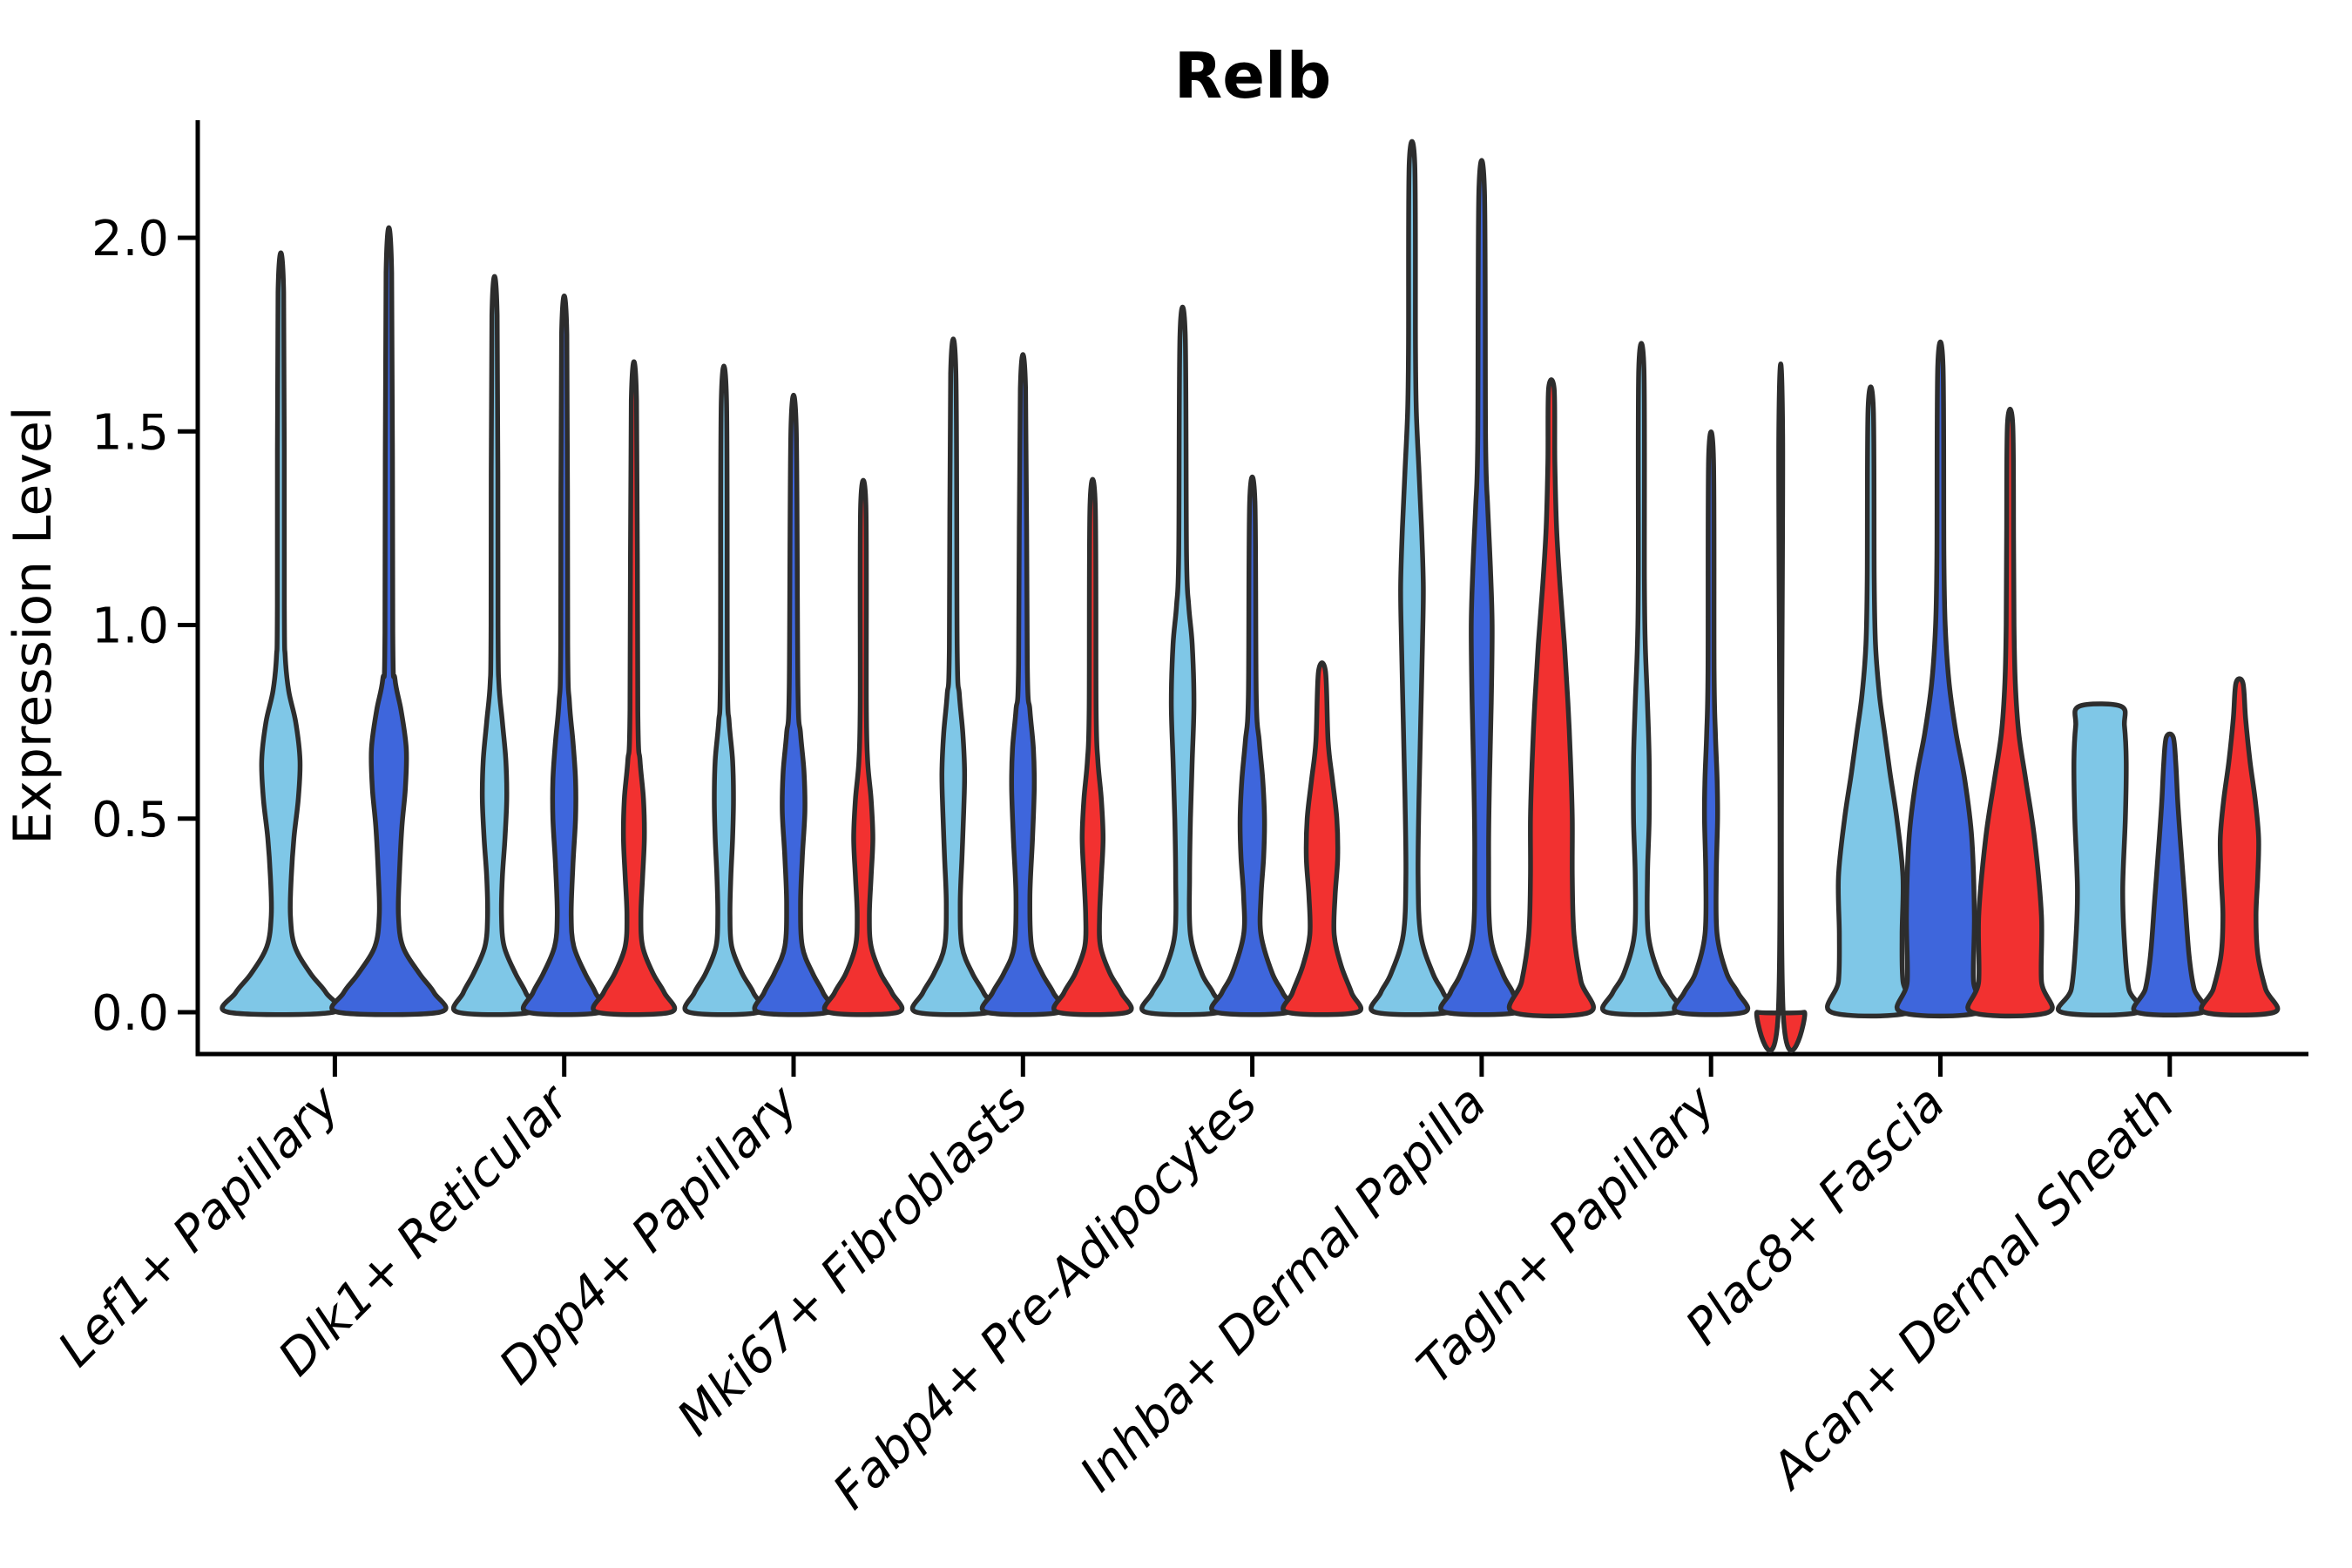 The height and width of the screenshot is (1568, 2352). I want to click on violin-inhba-series1, so click(1412, 578).